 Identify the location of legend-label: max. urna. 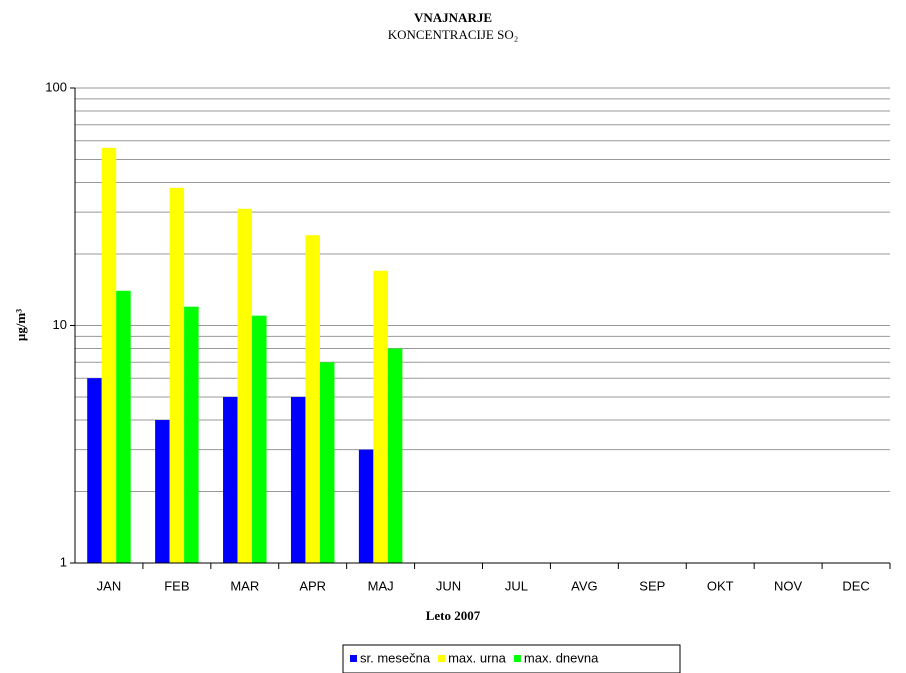
(477, 657).